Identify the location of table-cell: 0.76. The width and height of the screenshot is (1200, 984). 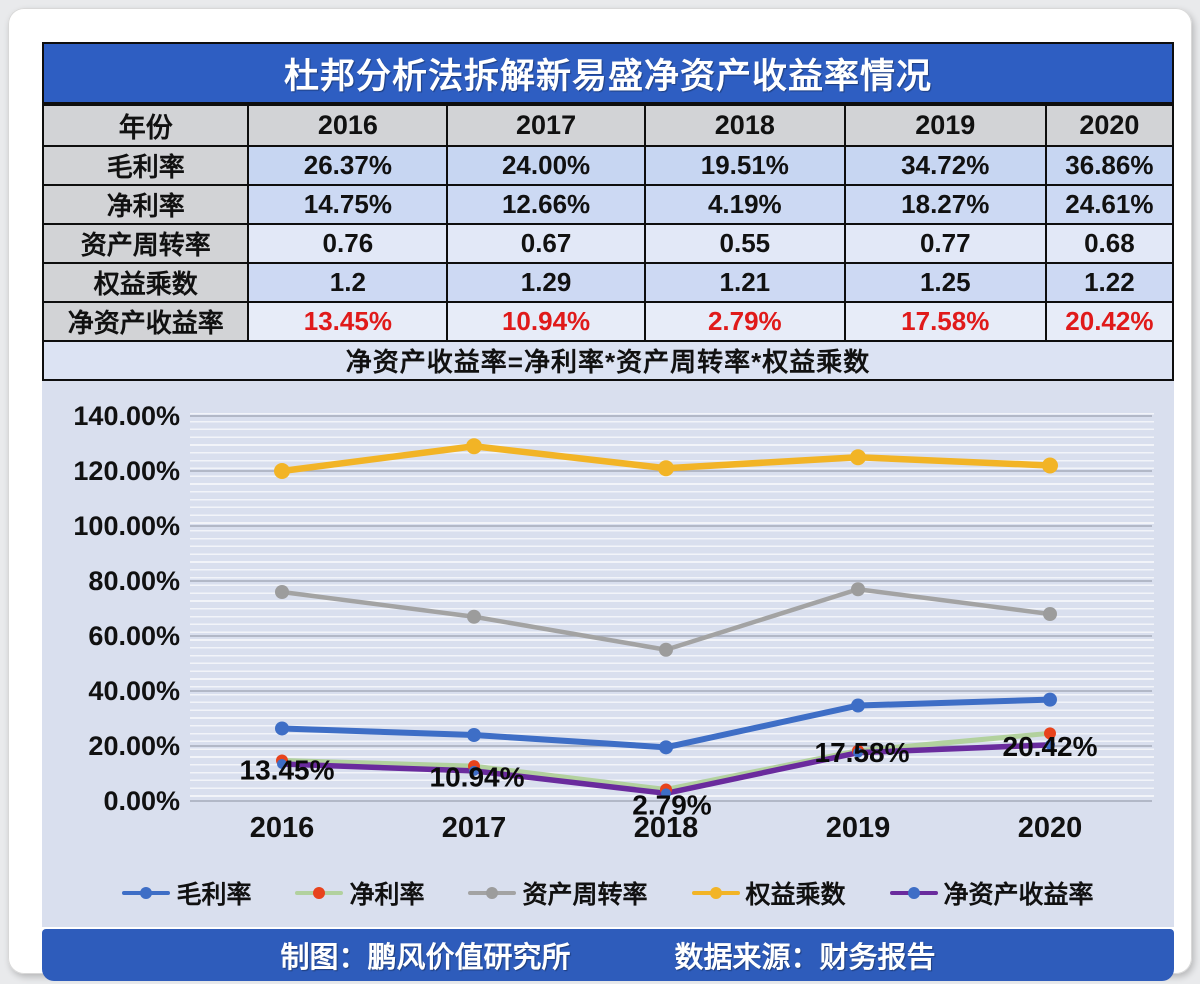
(348, 243).